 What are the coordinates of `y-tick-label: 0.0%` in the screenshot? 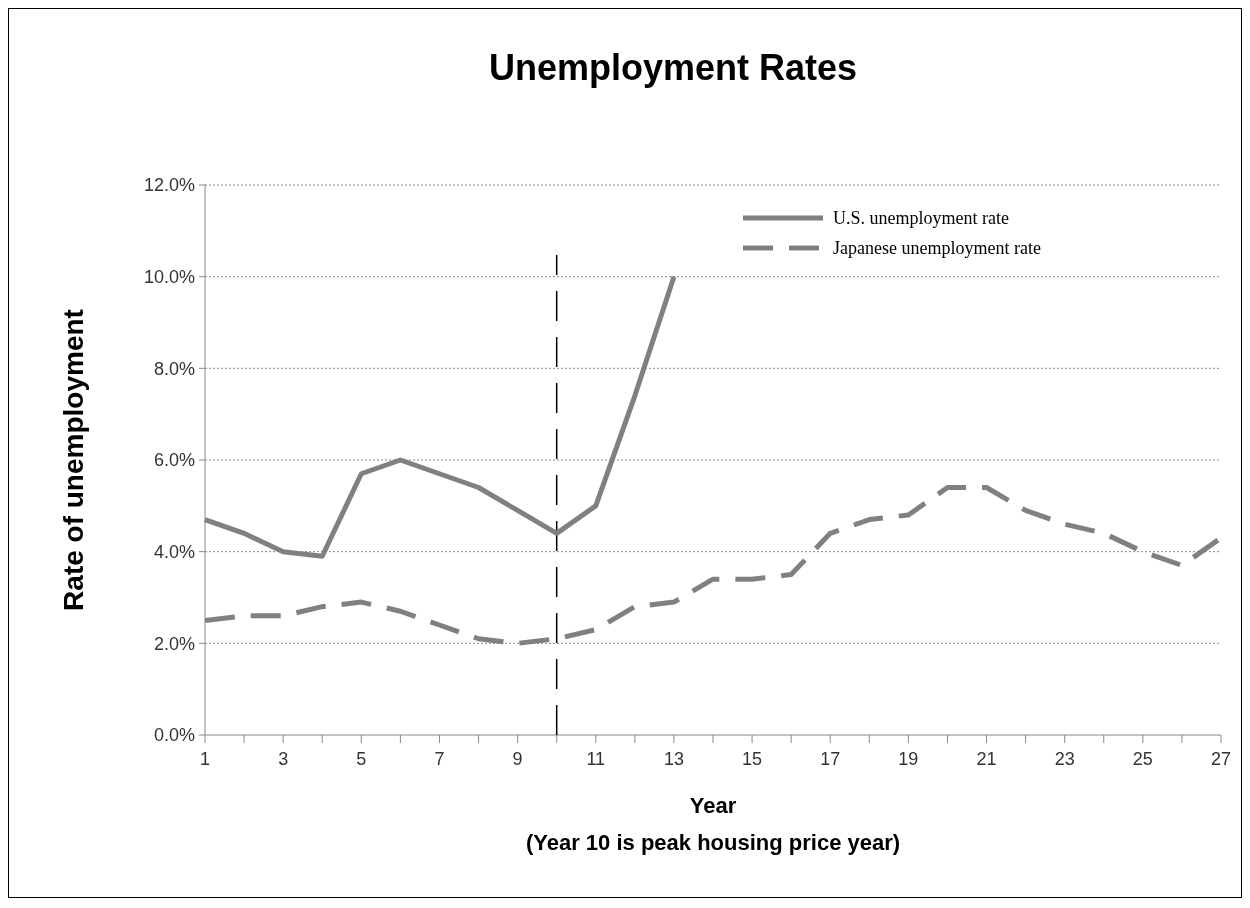 It's located at (174, 735).